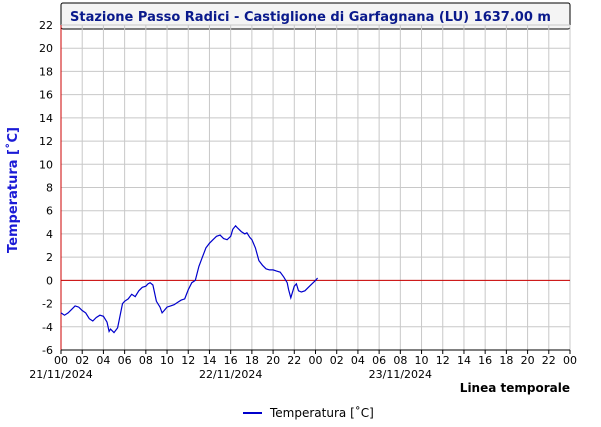  What do you see at coordinates (49, 188) in the screenshot?
I see `y-tick-label: 8` at bounding box center [49, 188].